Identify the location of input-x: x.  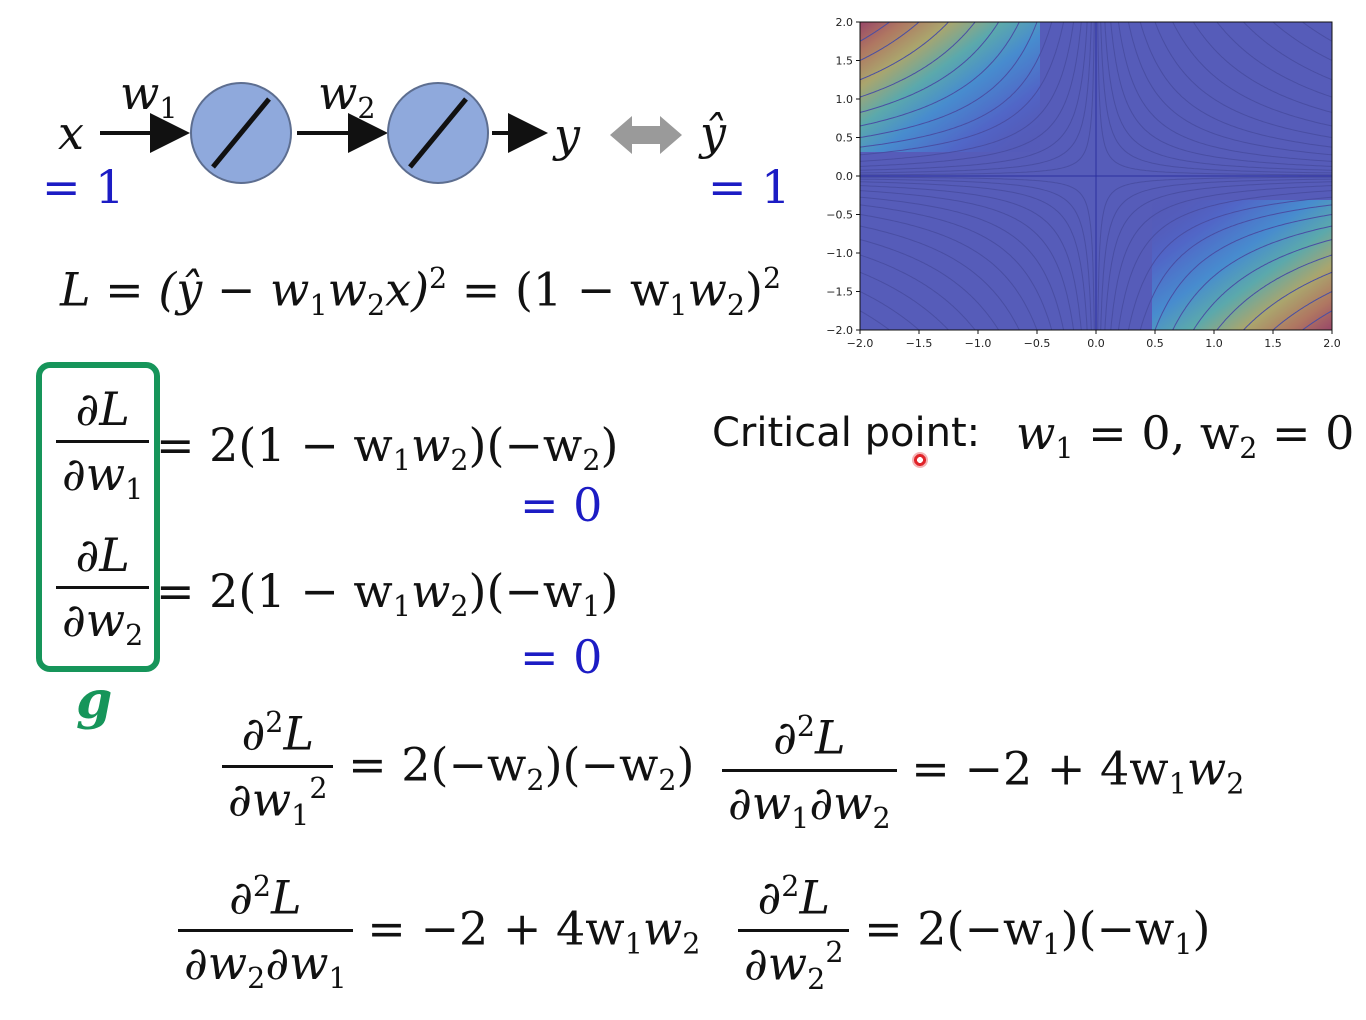
(71, 133).